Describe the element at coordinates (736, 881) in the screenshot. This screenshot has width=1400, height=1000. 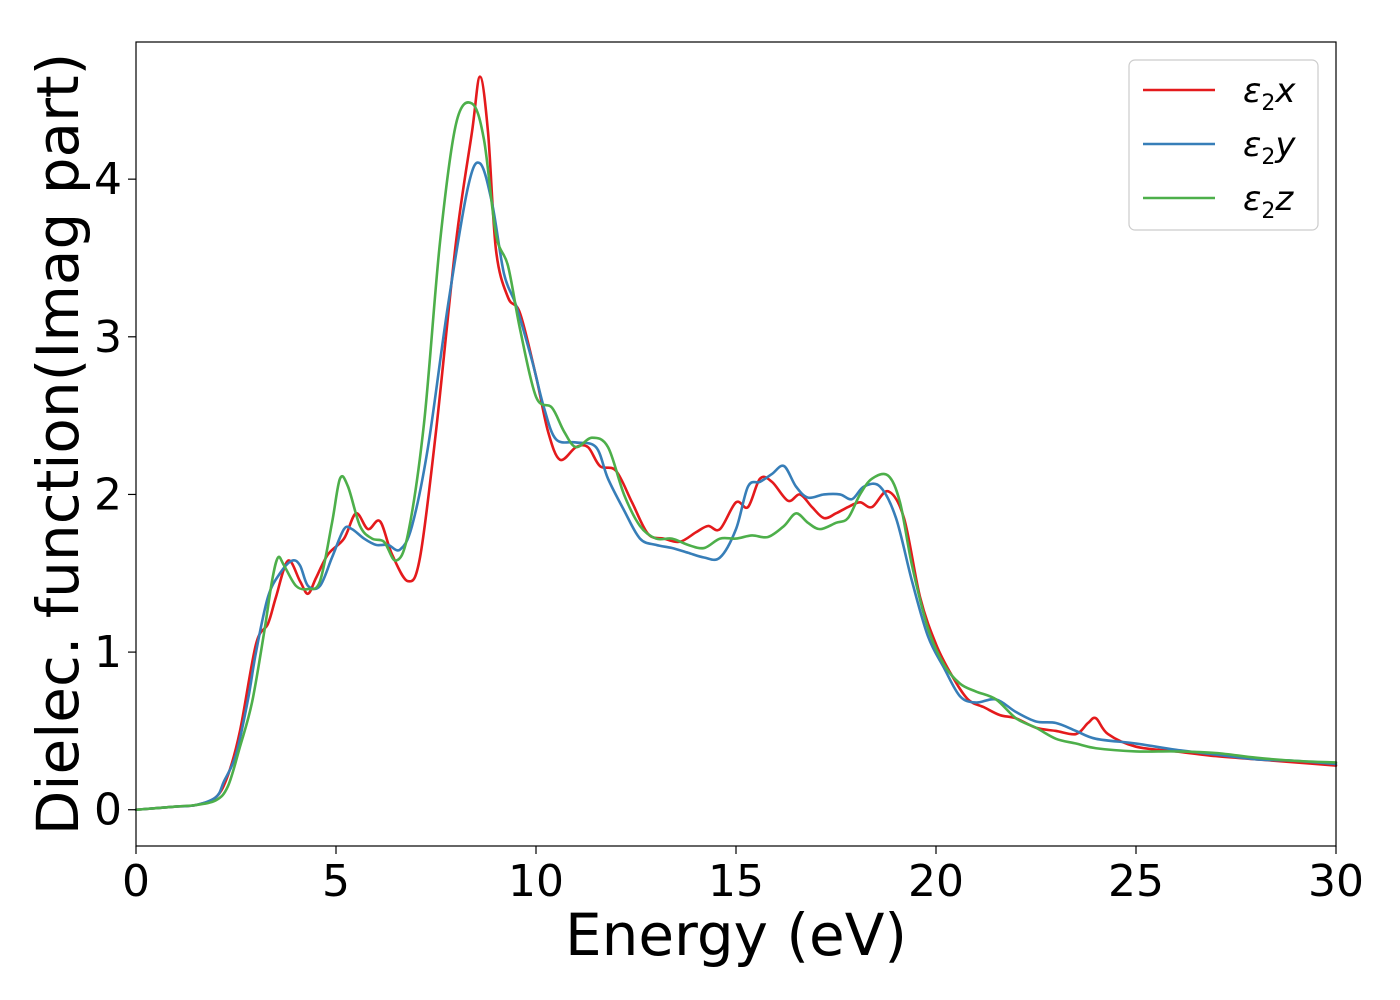
I see `x-tick-label: 15` at that location.